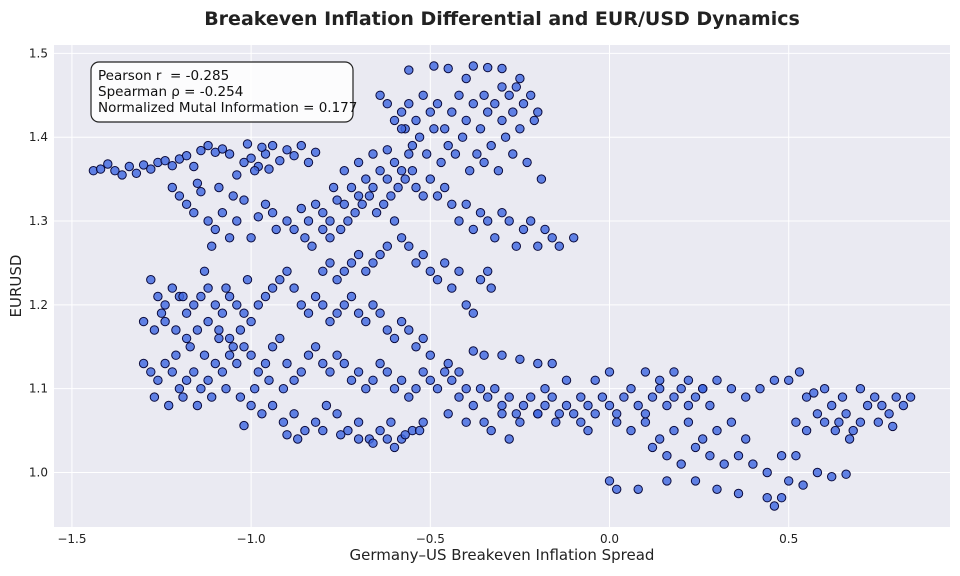 The image size is (960, 576). What do you see at coordinates (38, 137) in the screenshot?
I see `y-tick-label: 1.4` at bounding box center [38, 137].